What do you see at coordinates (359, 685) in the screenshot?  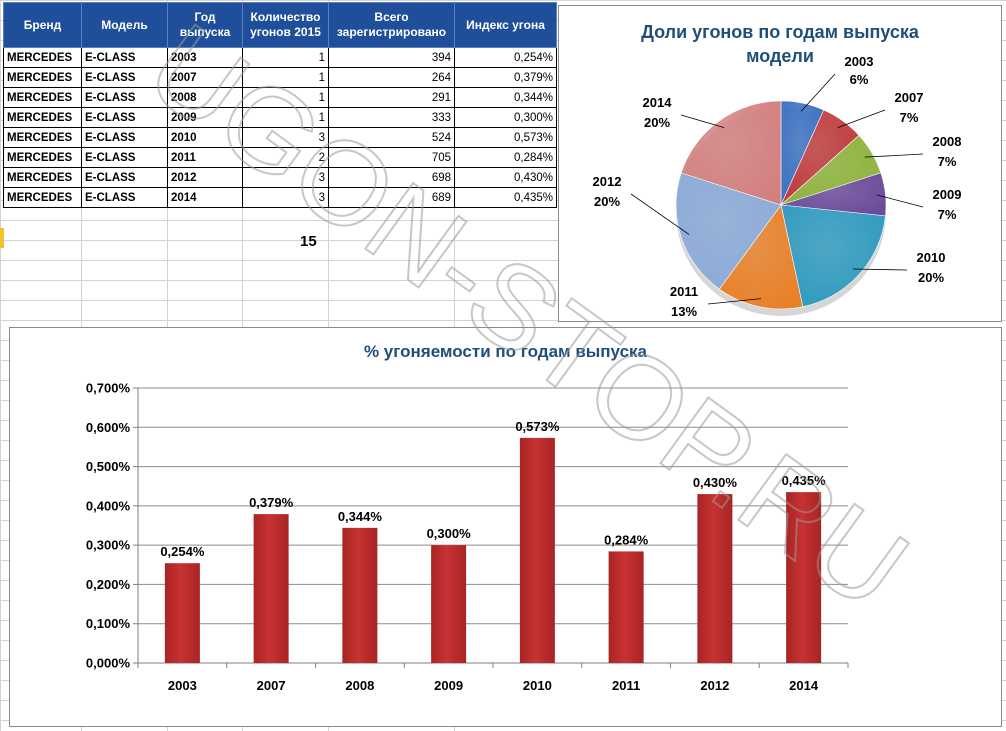 I see `x-tick-label: 2008` at bounding box center [359, 685].